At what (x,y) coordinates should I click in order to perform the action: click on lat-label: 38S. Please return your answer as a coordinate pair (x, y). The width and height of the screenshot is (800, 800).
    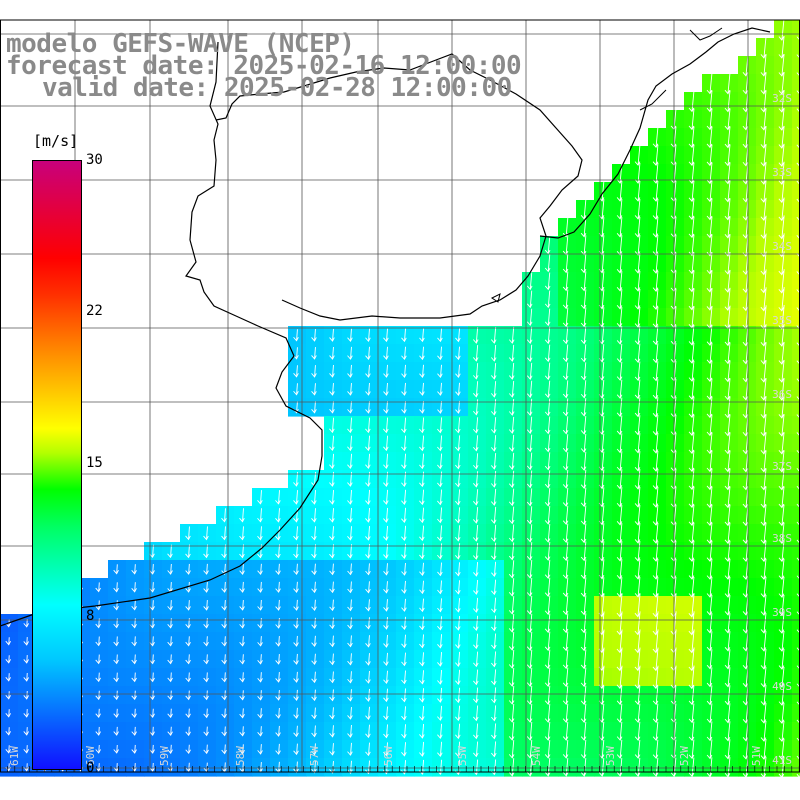
    Looking at the image, I should click on (782, 538).